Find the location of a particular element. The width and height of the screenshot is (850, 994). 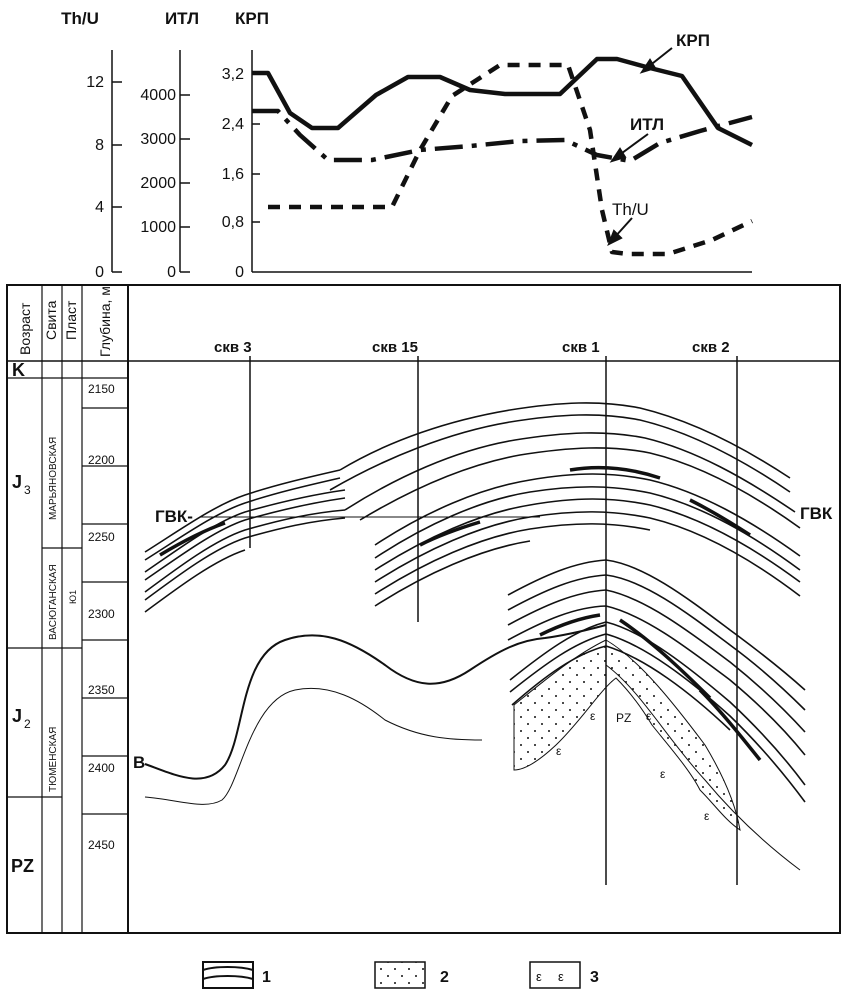

tick-krp-0: 0 is located at coordinates (239, 272).